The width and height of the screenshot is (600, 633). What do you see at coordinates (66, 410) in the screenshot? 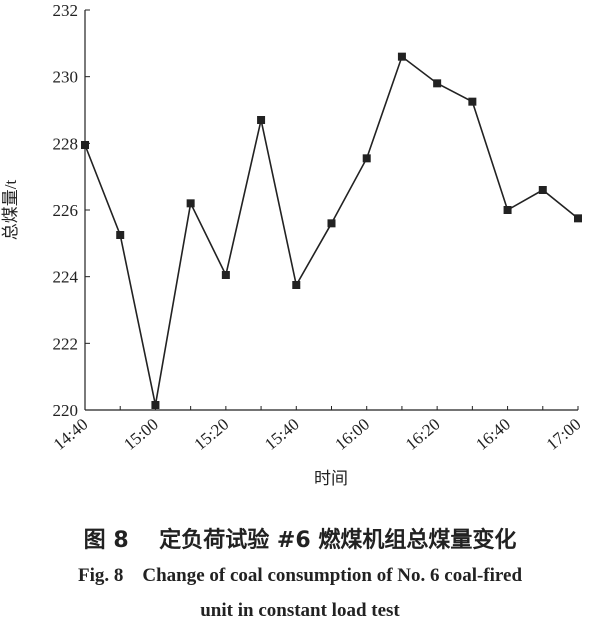
I see `y-tick-label: 220` at bounding box center [66, 410].